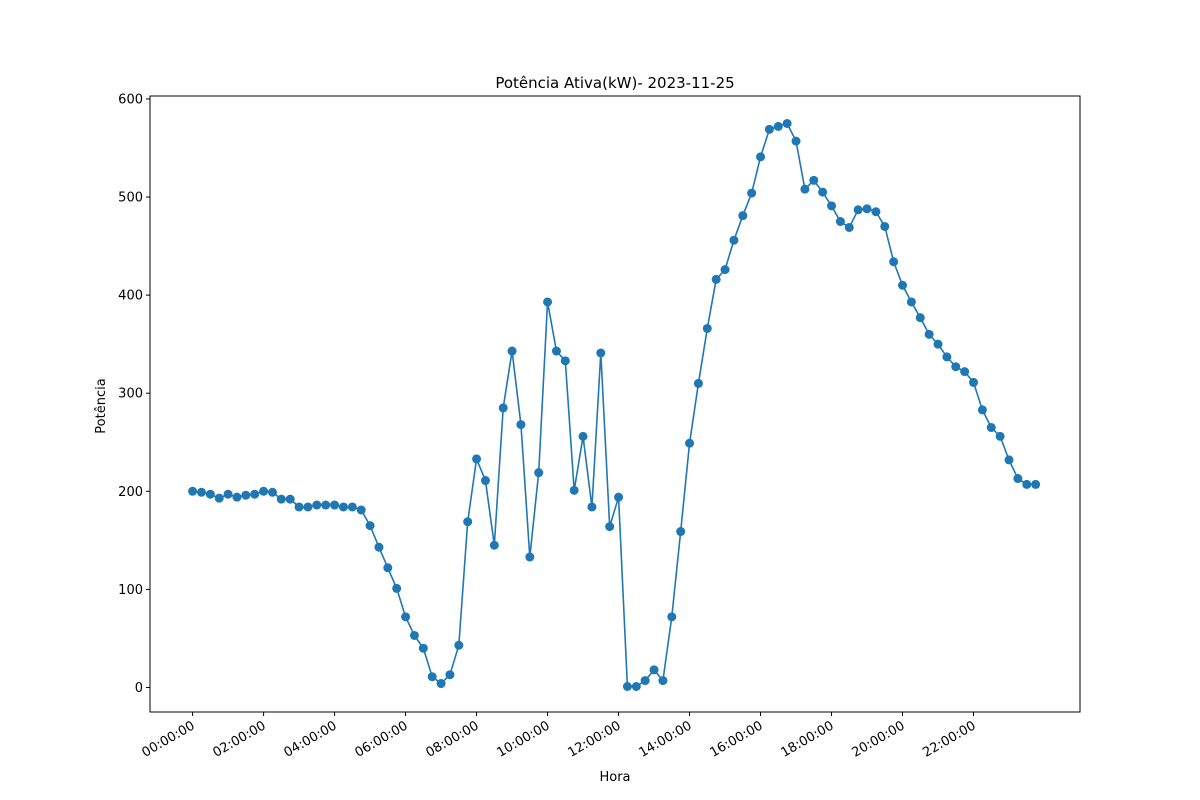 The image size is (1200, 800). Describe the element at coordinates (878, 739) in the screenshot. I see `x-tick-label: 20:00:00` at that location.